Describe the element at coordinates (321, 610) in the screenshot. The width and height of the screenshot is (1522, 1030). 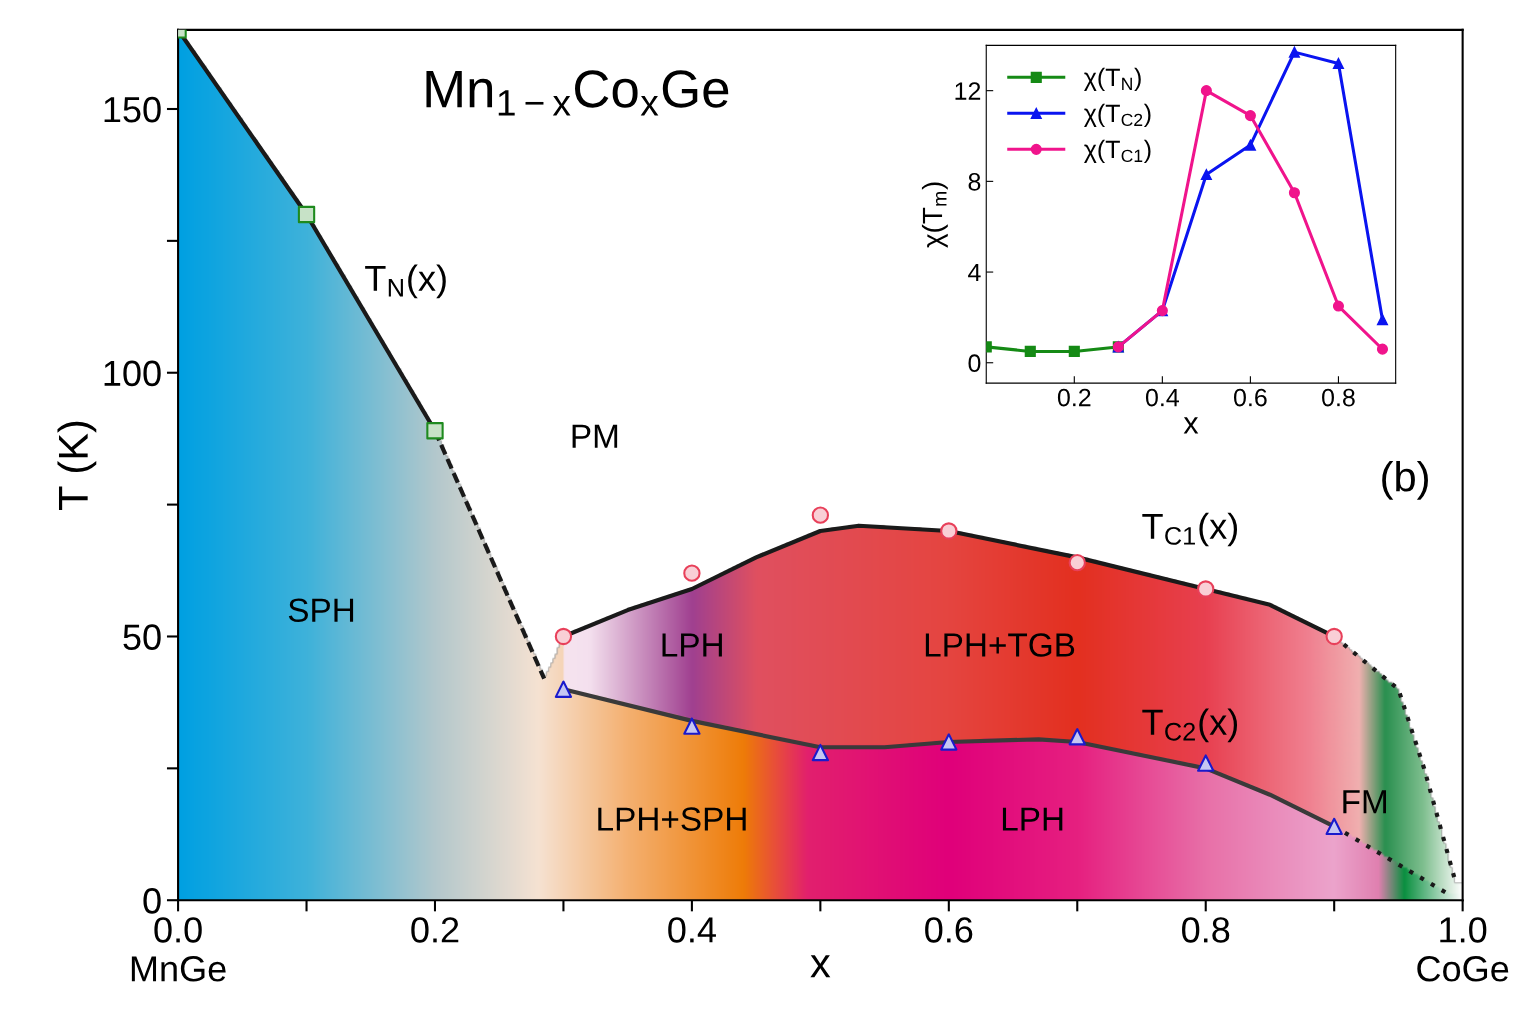
I see `annotation: SPH` at that location.